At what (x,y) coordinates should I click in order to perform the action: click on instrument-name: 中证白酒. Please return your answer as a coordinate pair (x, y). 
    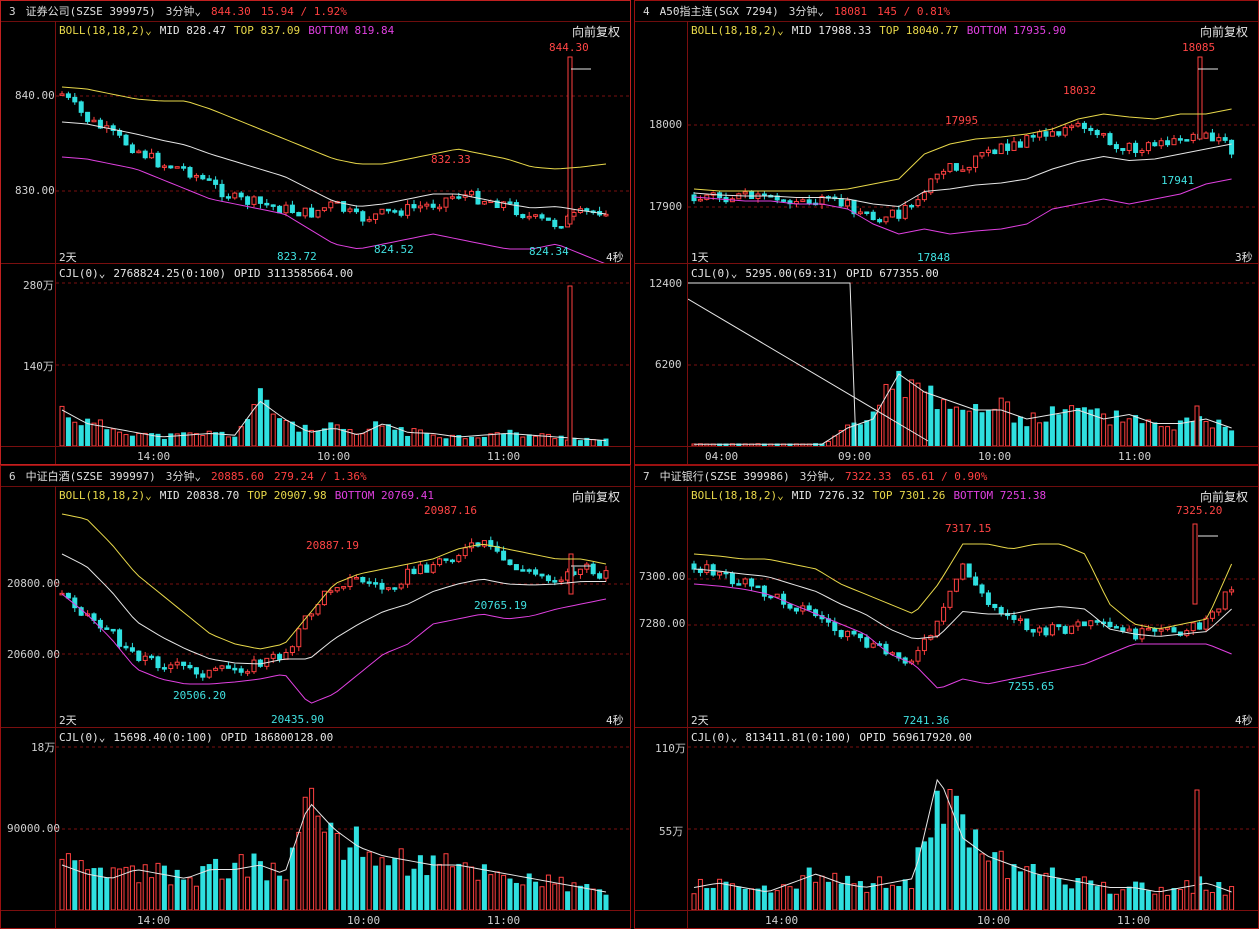
    Looking at the image, I should click on (47, 476).